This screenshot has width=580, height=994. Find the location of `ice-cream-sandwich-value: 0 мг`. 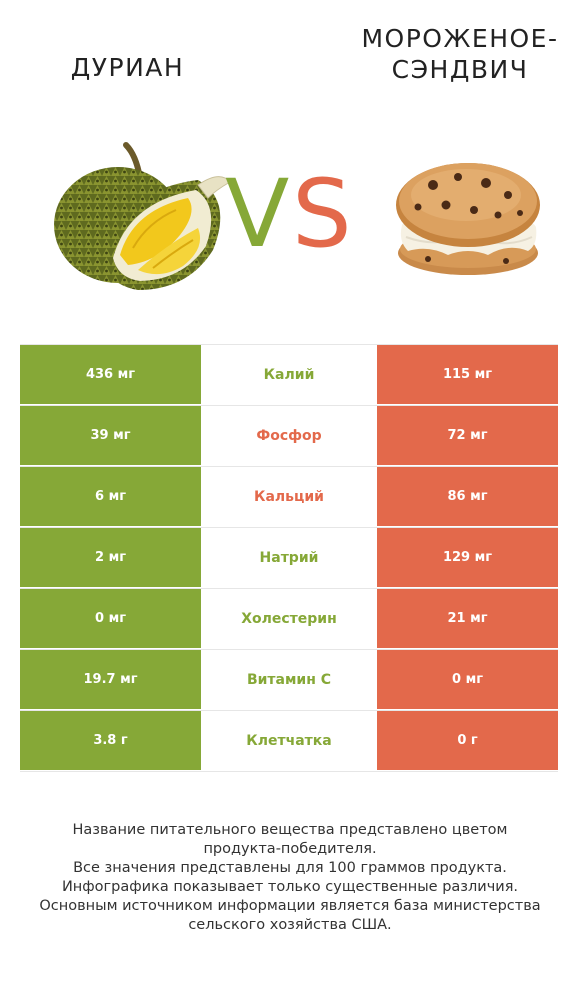

ice-cream-sandwich-value: 0 мг is located at coordinates (467, 679).